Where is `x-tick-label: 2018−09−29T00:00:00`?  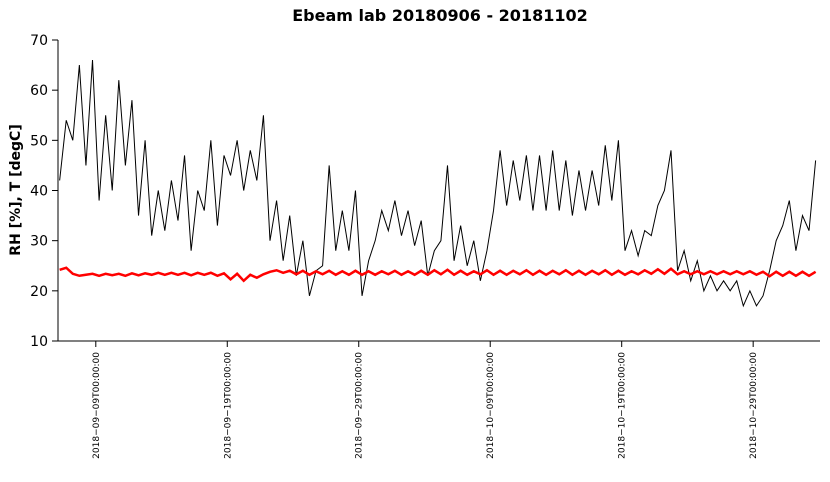
x-tick-label: 2018−09−29T00:00:00 is located at coordinates (360, 405).